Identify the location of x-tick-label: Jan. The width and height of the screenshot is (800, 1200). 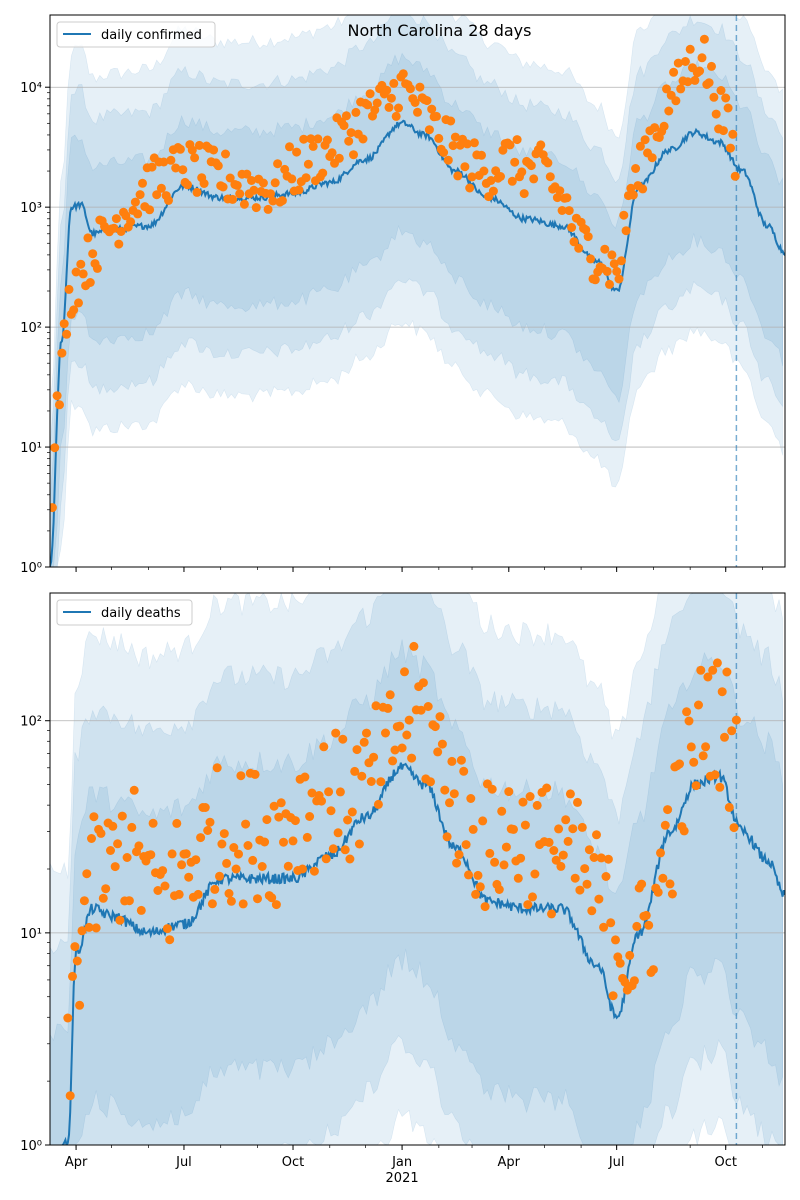
(401, 1162).